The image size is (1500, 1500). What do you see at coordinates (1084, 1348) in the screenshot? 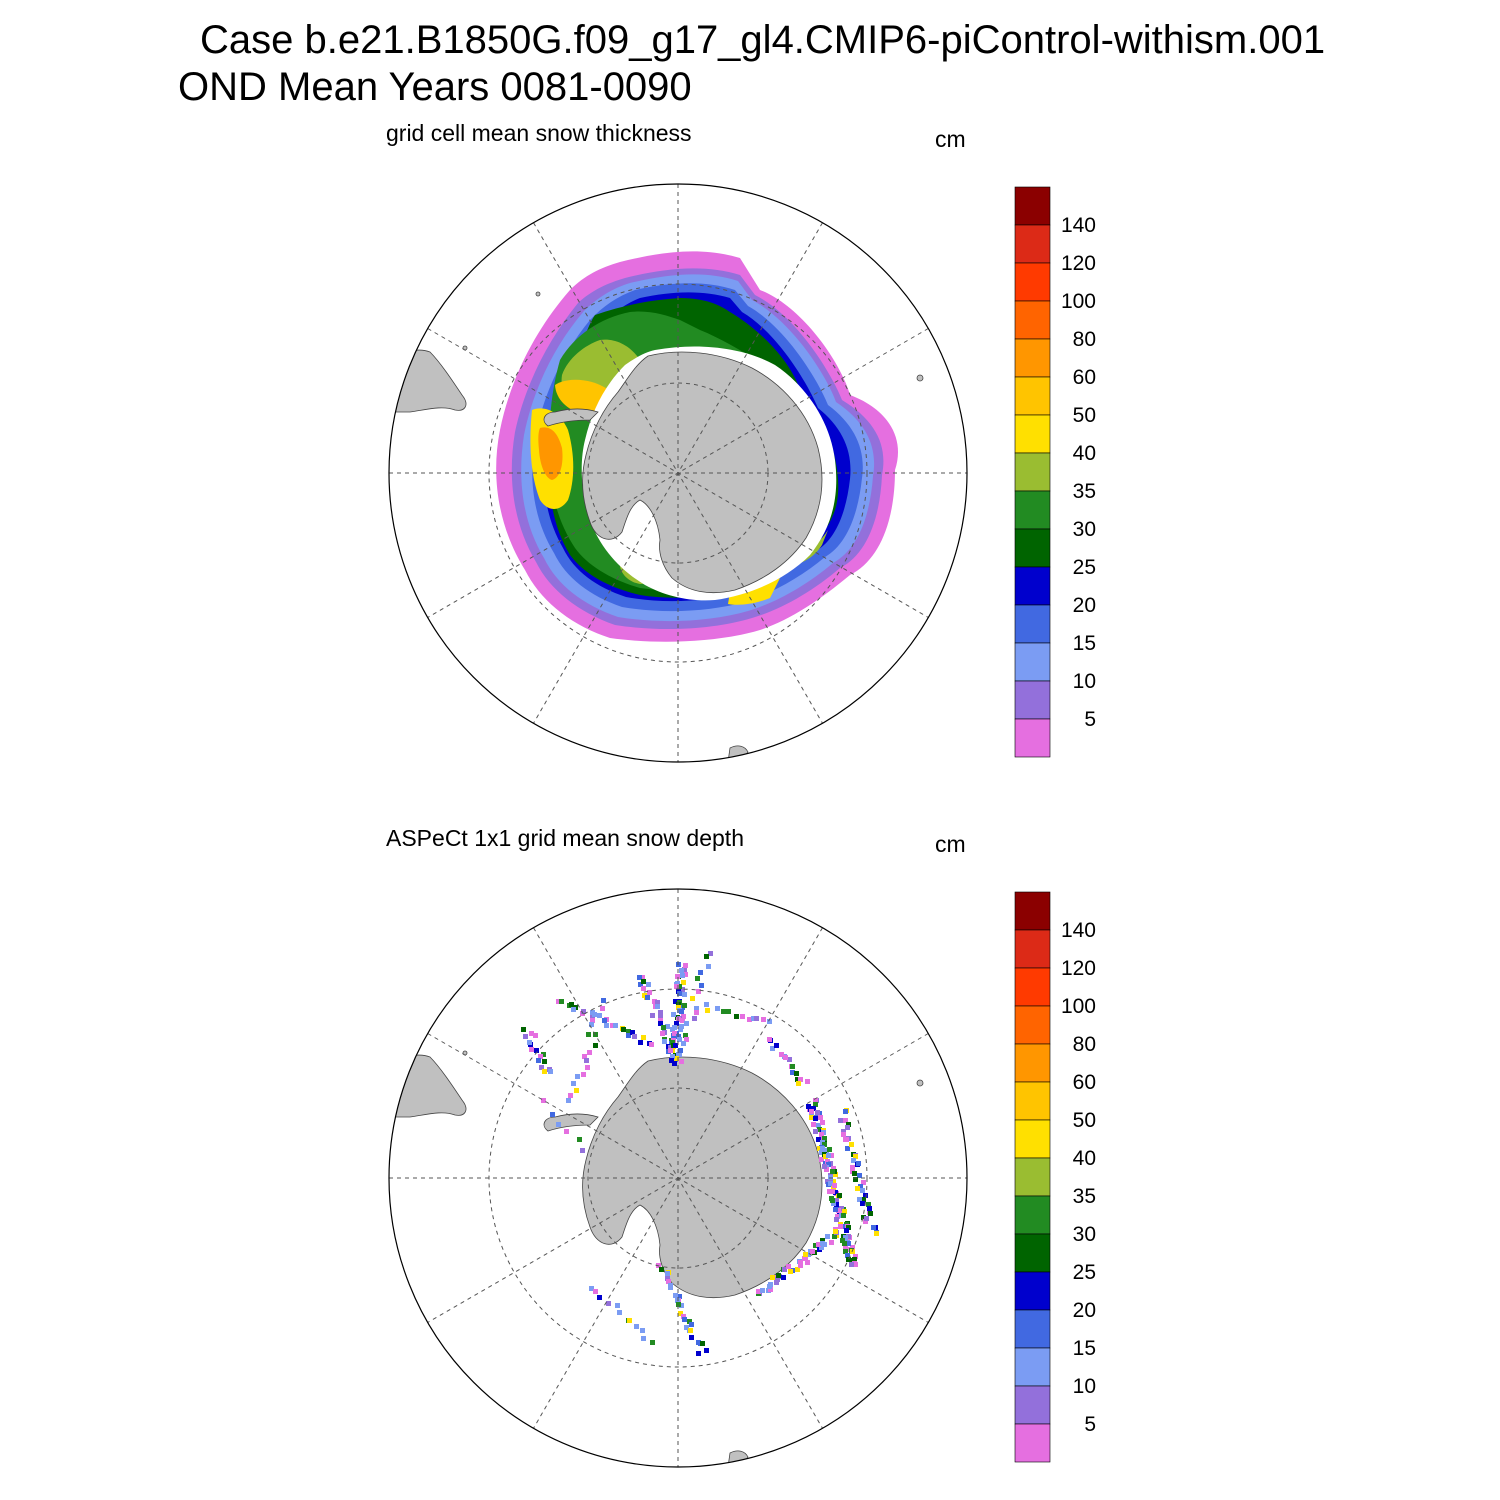
I see `colorbar-label: 15` at bounding box center [1084, 1348].